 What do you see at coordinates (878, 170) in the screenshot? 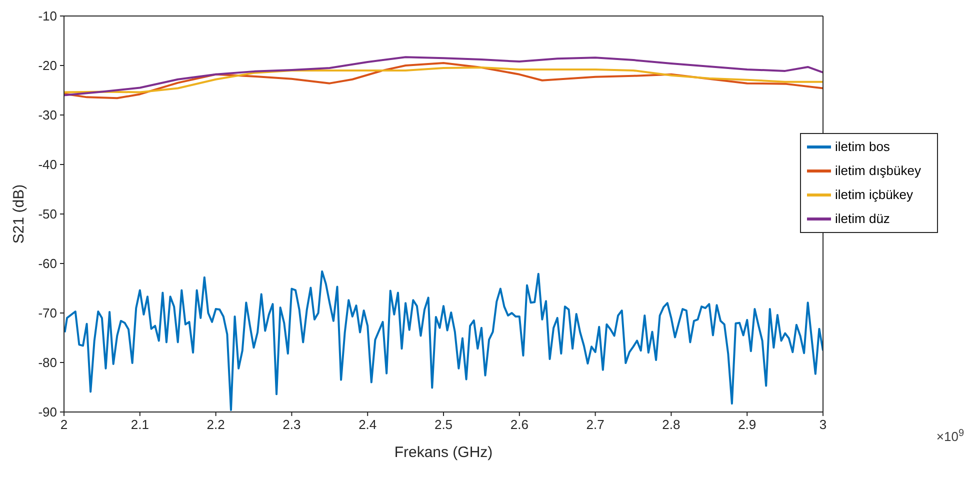
I see `legend-label: iletim dışbükey` at bounding box center [878, 170].